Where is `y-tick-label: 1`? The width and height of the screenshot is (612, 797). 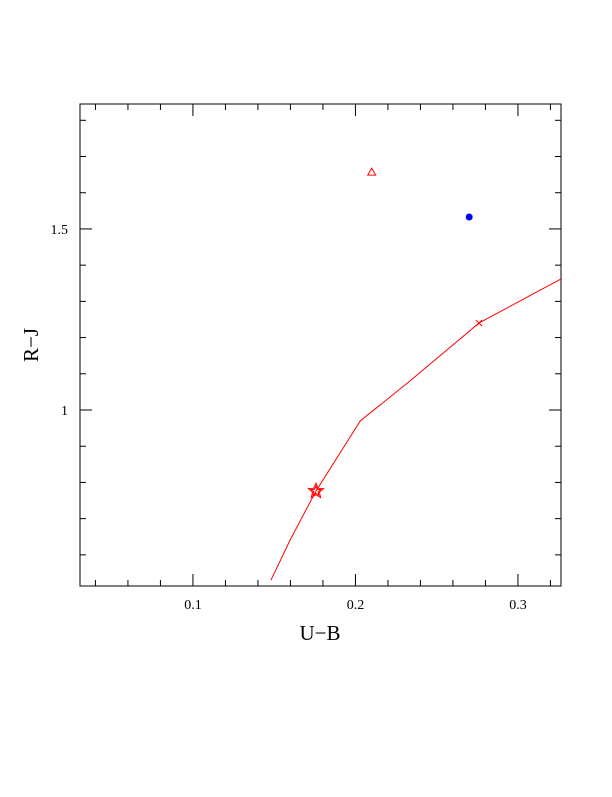 y-tick-label: 1 is located at coordinates (64, 411).